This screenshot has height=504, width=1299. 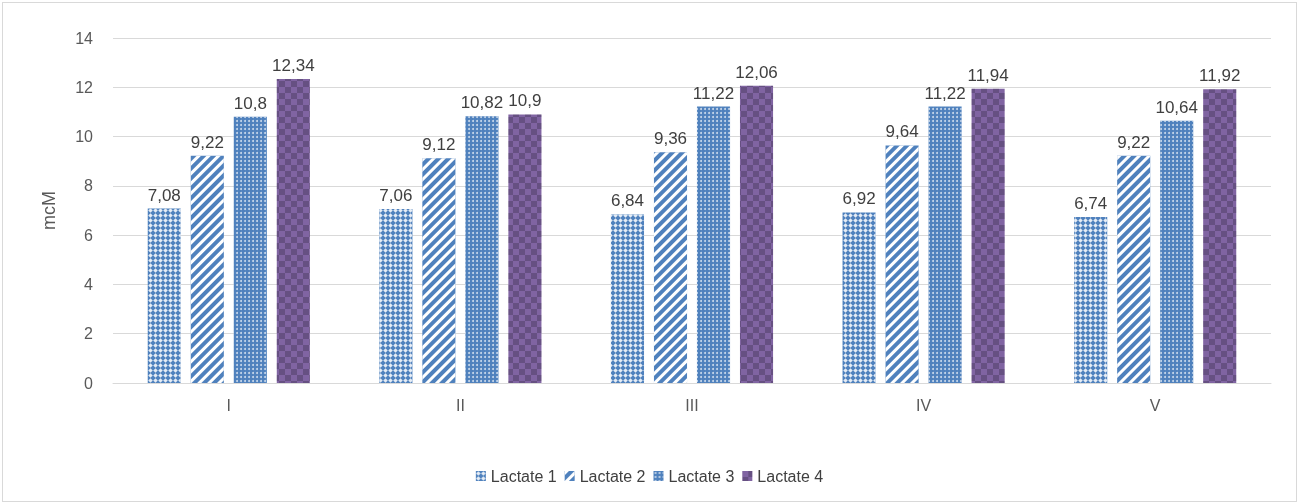 I want to click on data-label: 10,64, so click(x=1176, y=107).